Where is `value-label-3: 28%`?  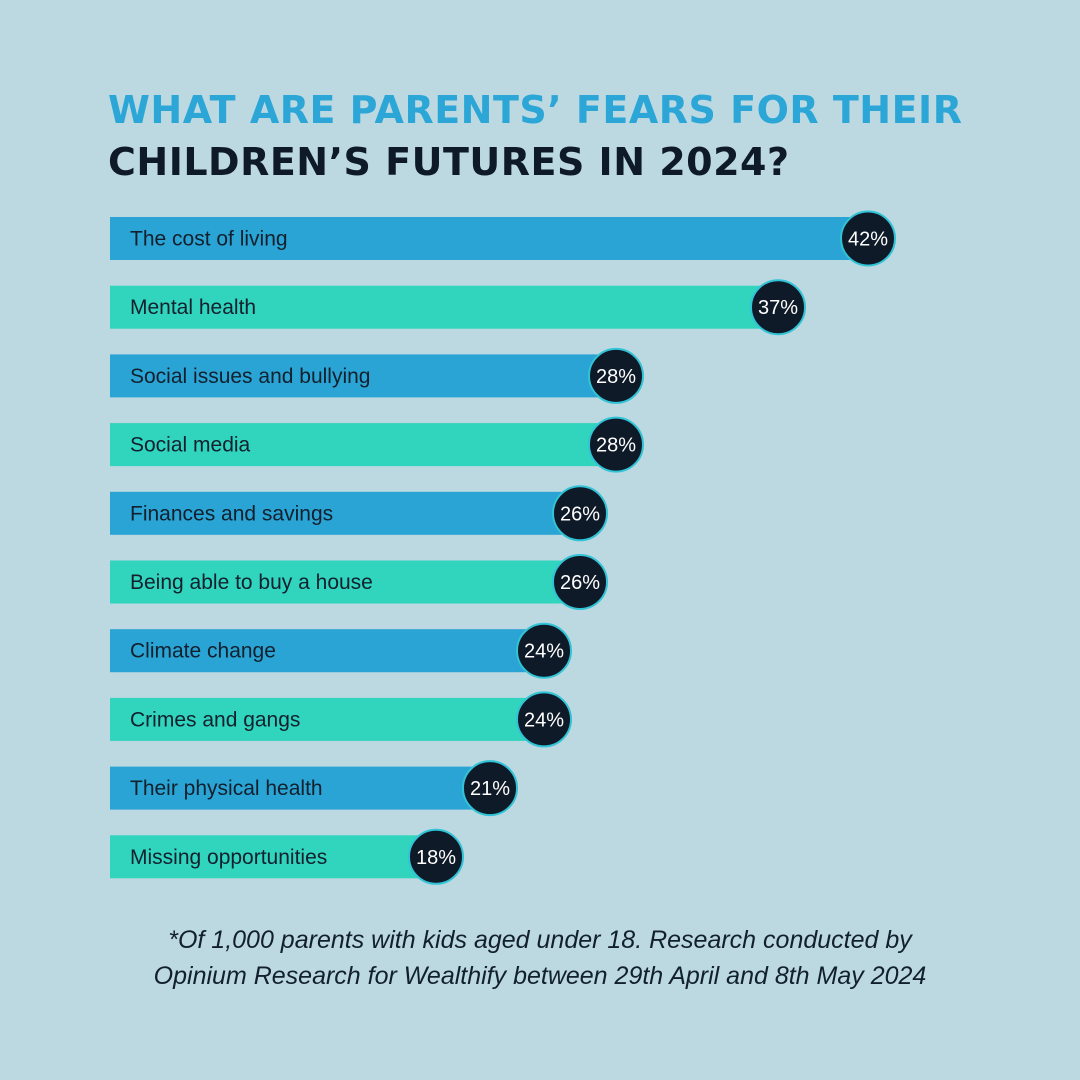
value-label-3: 28% is located at coordinates (616, 377).